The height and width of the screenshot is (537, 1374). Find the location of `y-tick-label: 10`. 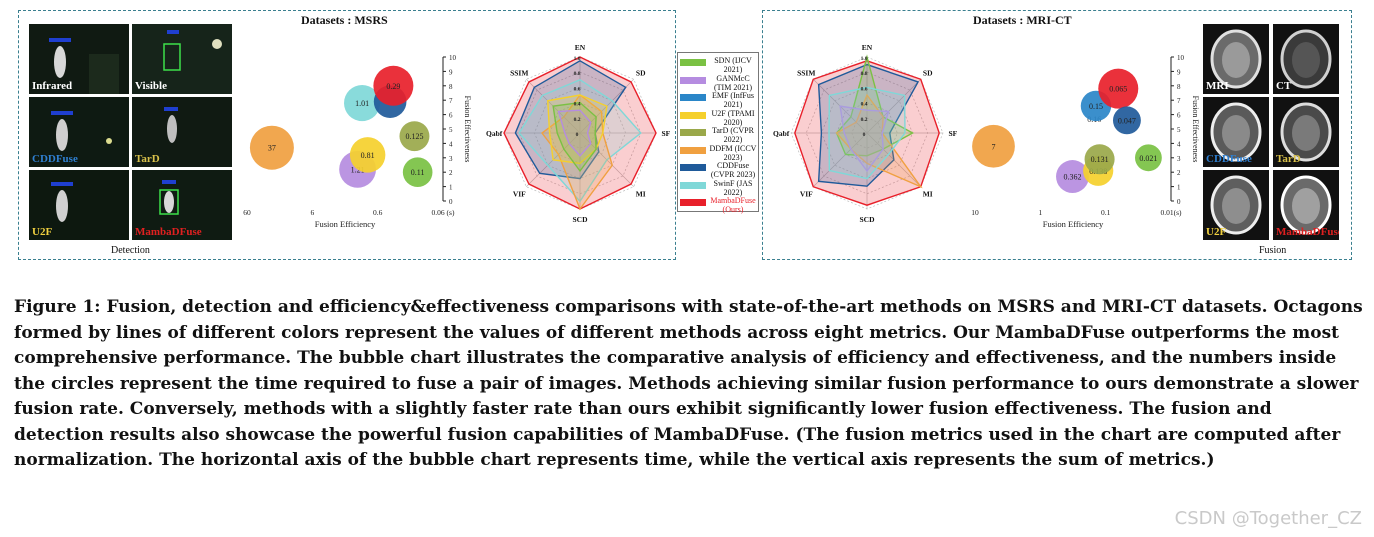

y-tick-label: 10 is located at coordinates (1181, 58).